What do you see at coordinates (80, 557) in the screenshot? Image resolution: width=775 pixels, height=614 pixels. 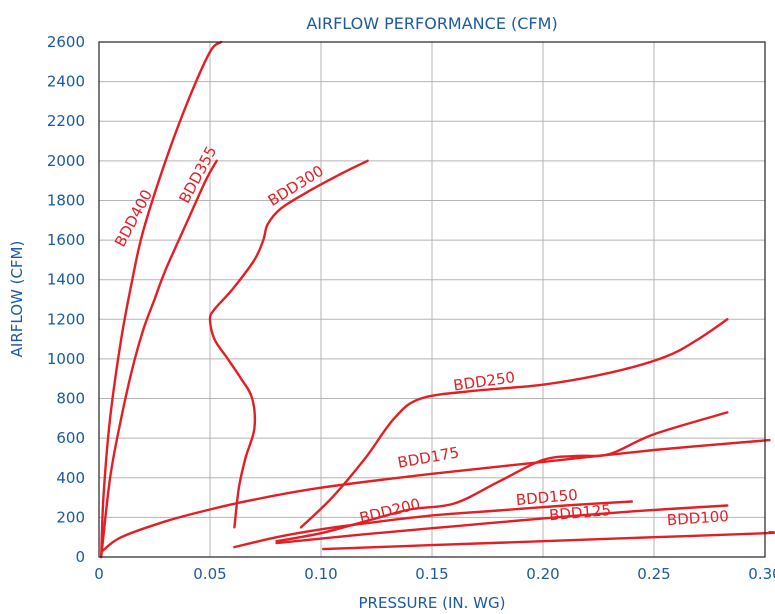 I see `y-tick-label: 0` at bounding box center [80, 557].